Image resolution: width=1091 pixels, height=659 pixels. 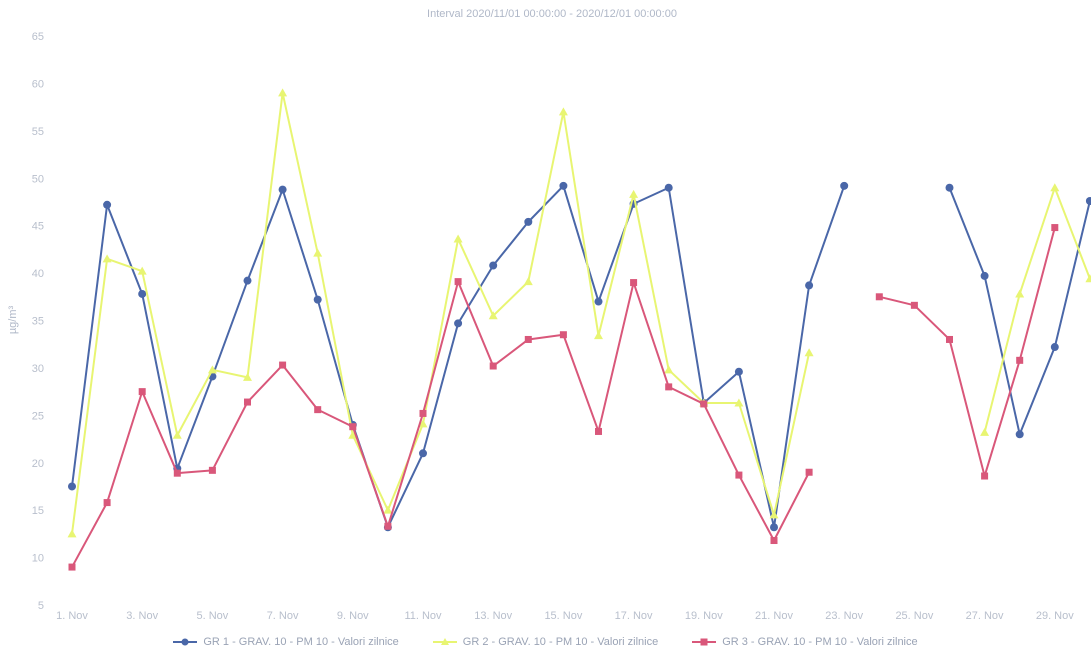 What do you see at coordinates (914, 616) in the screenshot?
I see `x-tick-label: 25. Nov` at bounding box center [914, 616].